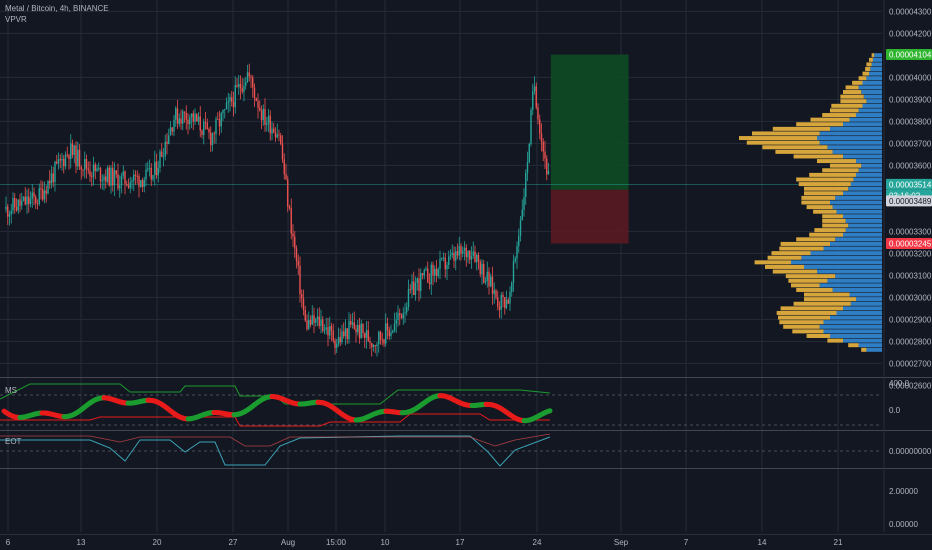  I want to click on ms-indicator-pane, so click(441, 405).